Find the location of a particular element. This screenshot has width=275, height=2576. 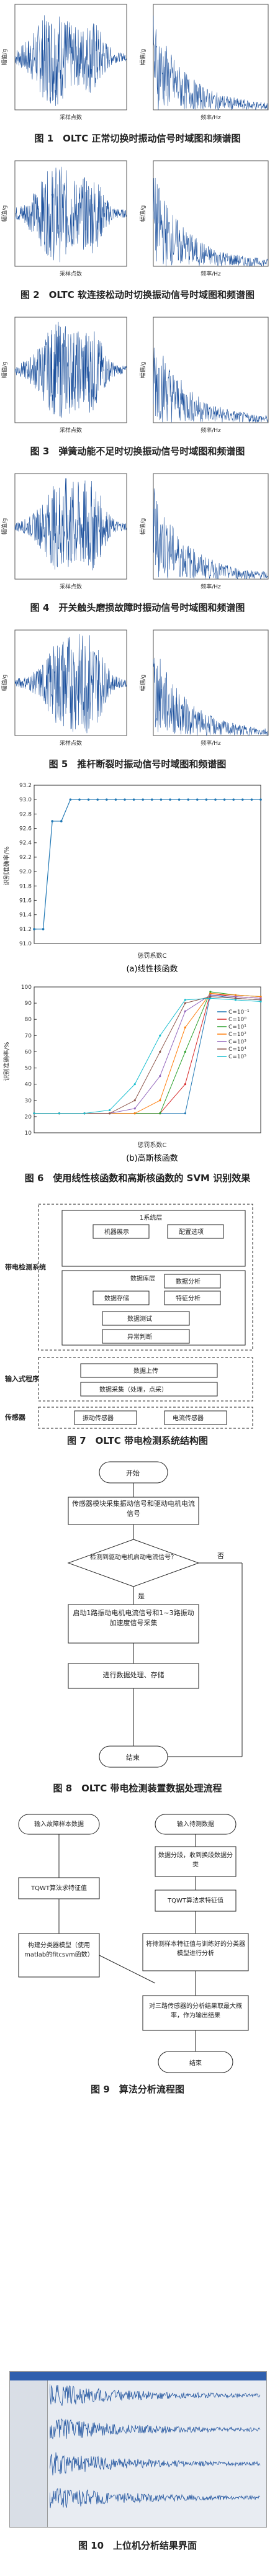

chartB-ytick: 40 is located at coordinates (28, 1085).